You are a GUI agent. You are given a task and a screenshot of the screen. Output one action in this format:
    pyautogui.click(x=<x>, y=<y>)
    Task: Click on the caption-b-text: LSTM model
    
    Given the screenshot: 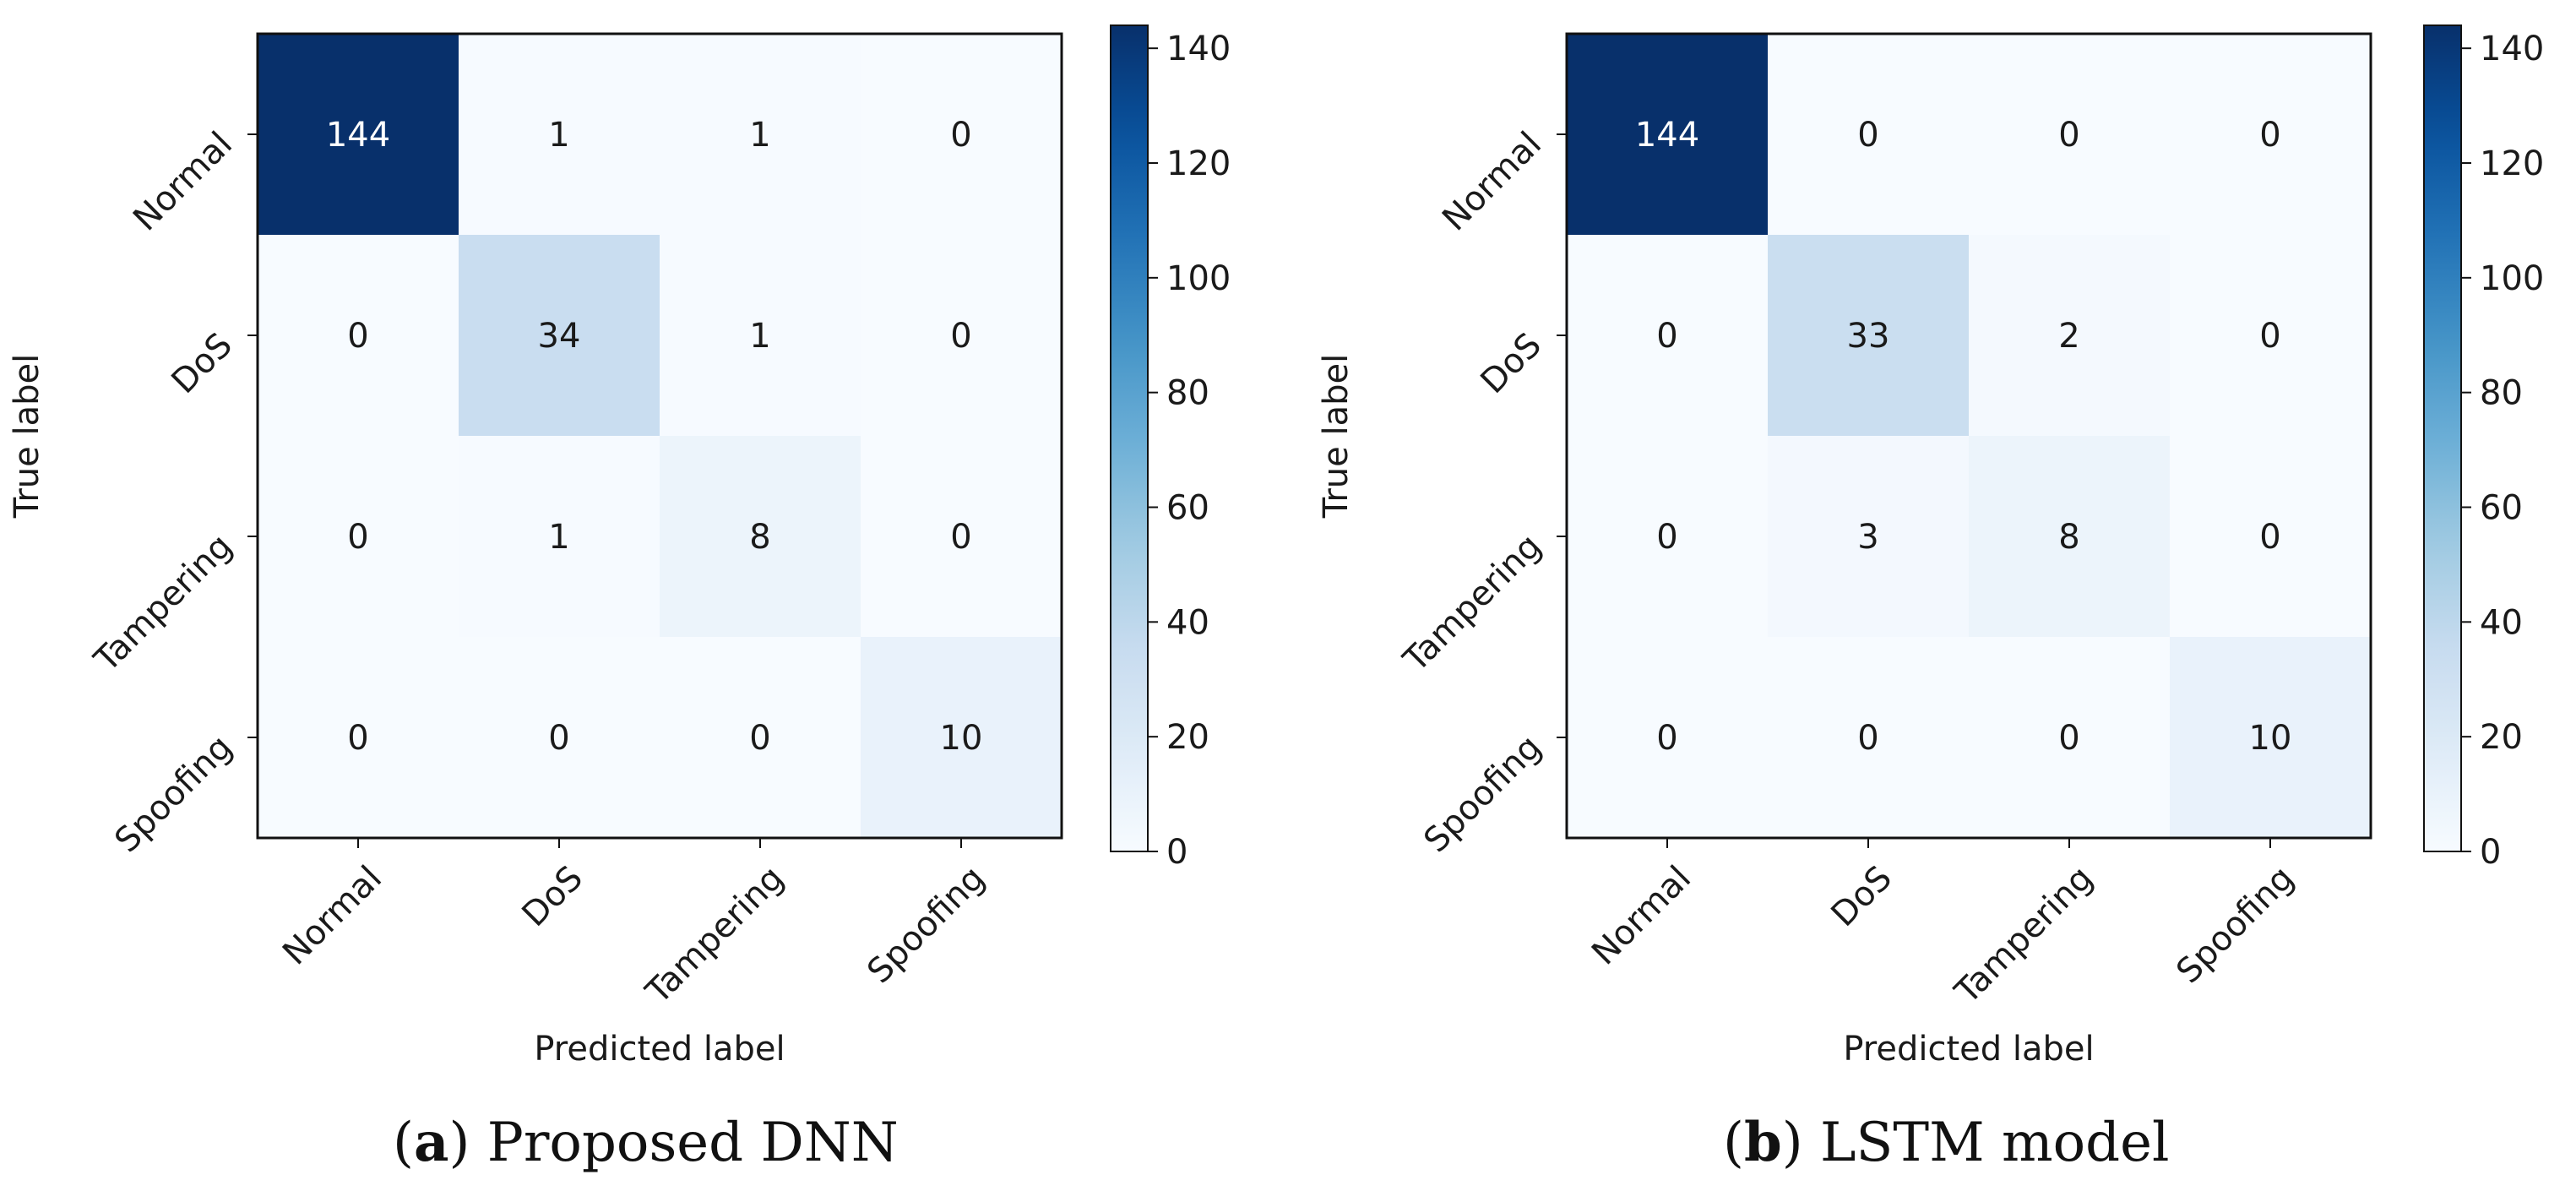 What is the action you would take?
    pyautogui.click(x=1995, y=1143)
    